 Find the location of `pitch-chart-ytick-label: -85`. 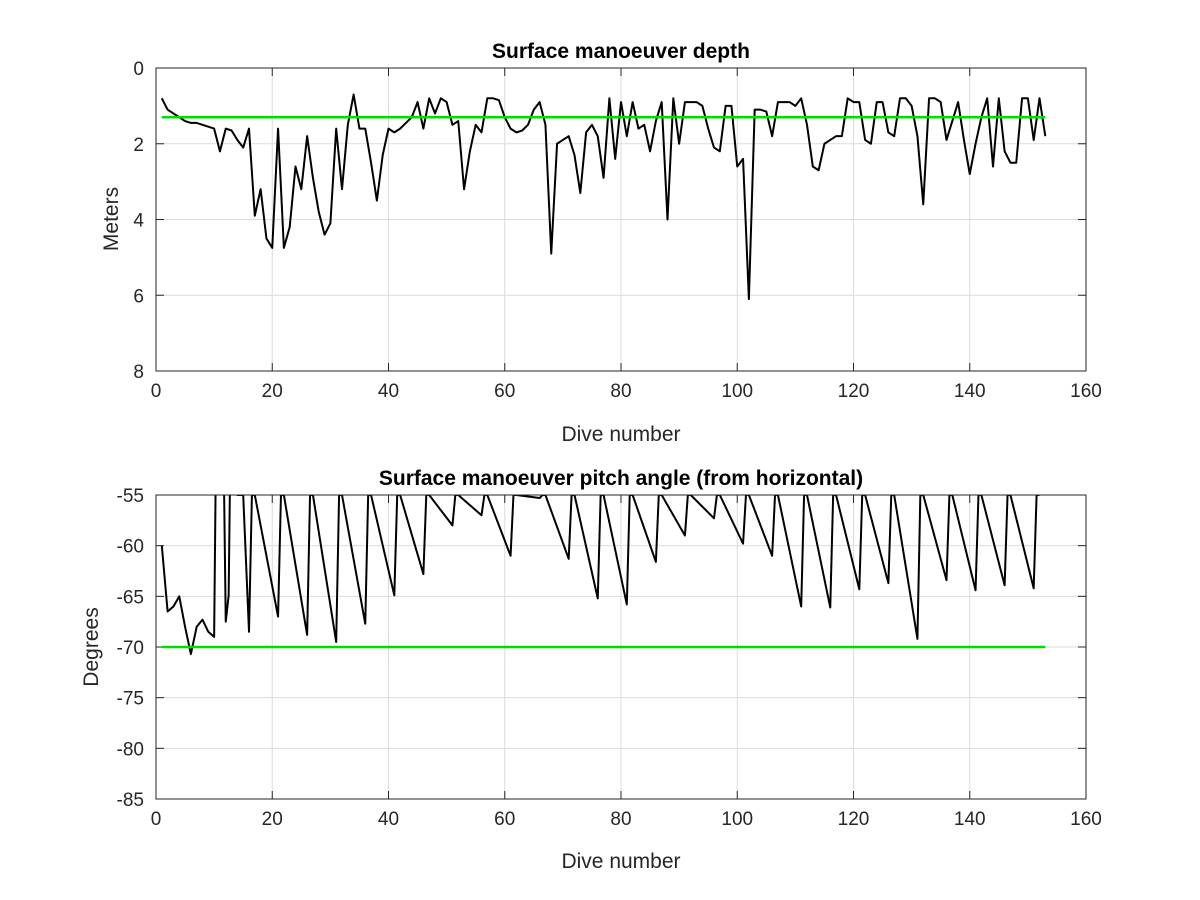

pitch-chart-ytick-label: -85 is located at coordinates (130, 800).